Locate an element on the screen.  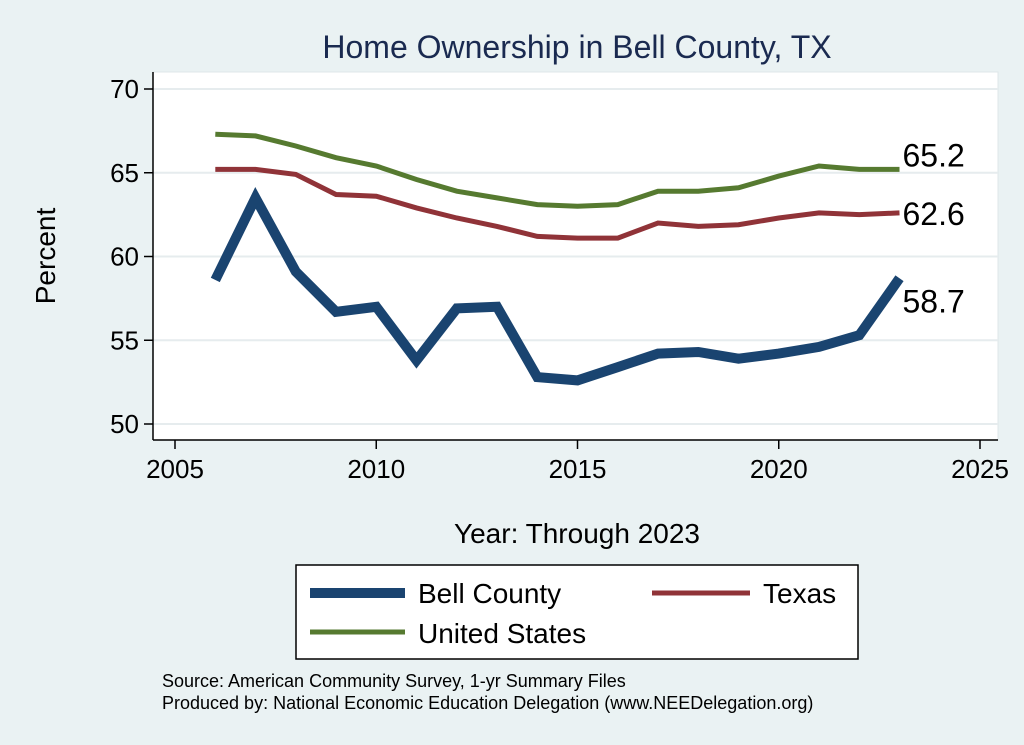
chart-title: Home Ownership in Bell County, TX is located at coordinates (576, 47).